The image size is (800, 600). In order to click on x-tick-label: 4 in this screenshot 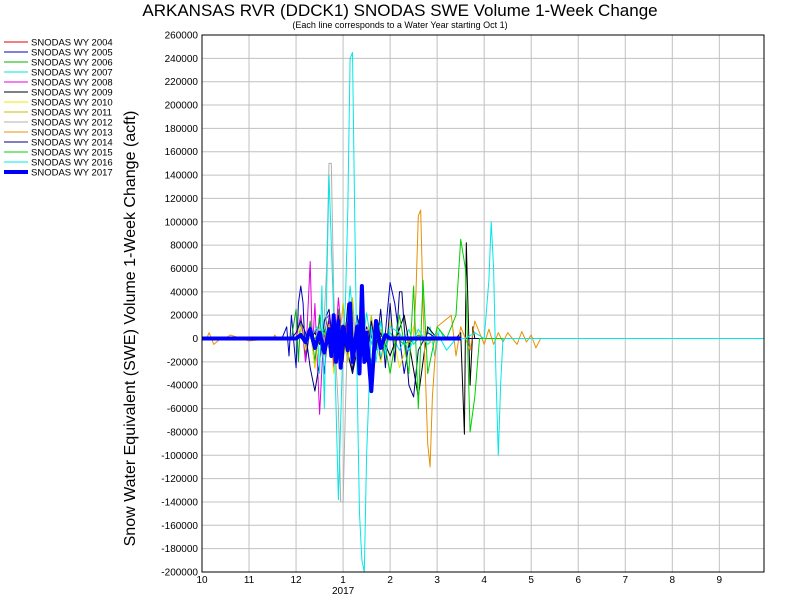, I will do `click(484, 580)`.